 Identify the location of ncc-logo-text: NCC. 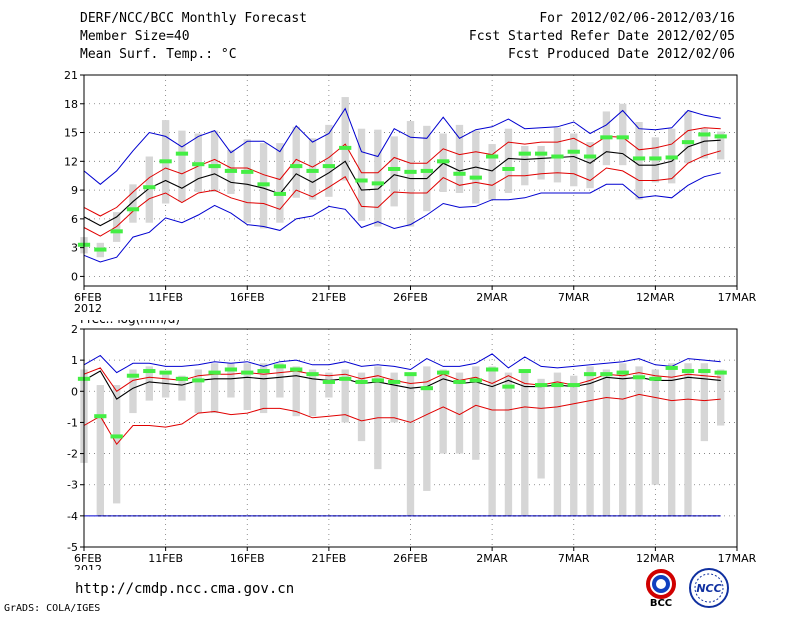
(708, 588).